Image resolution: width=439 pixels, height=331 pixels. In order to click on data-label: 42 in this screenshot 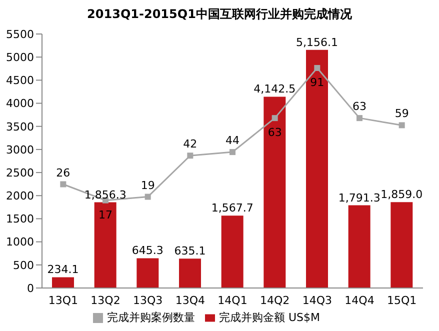, I will do `click(190, 144)`.